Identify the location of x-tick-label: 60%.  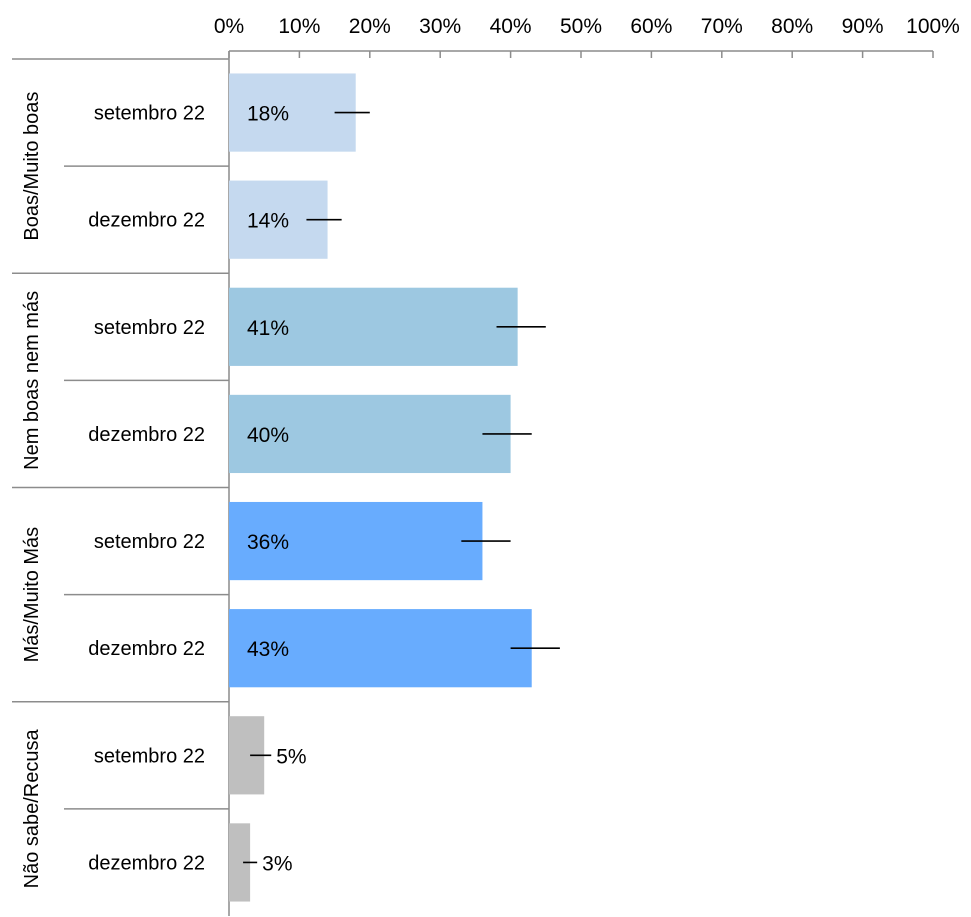
(651, 26).